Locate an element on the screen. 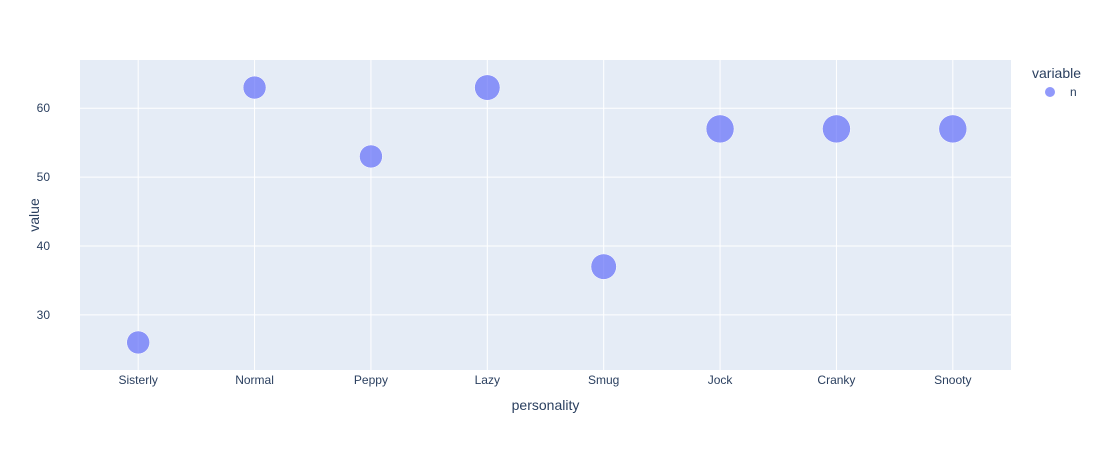  x-tick-label: Lazy is located at coordinates (487, 380).